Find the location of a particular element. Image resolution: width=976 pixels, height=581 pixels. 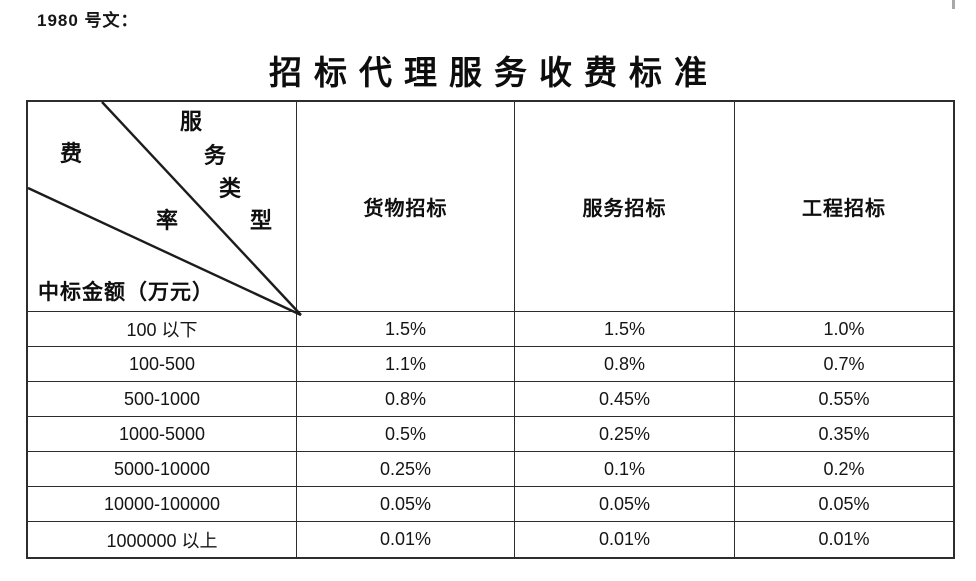

table-cell-goods: 0.01% is located at coordinates (406, 539).